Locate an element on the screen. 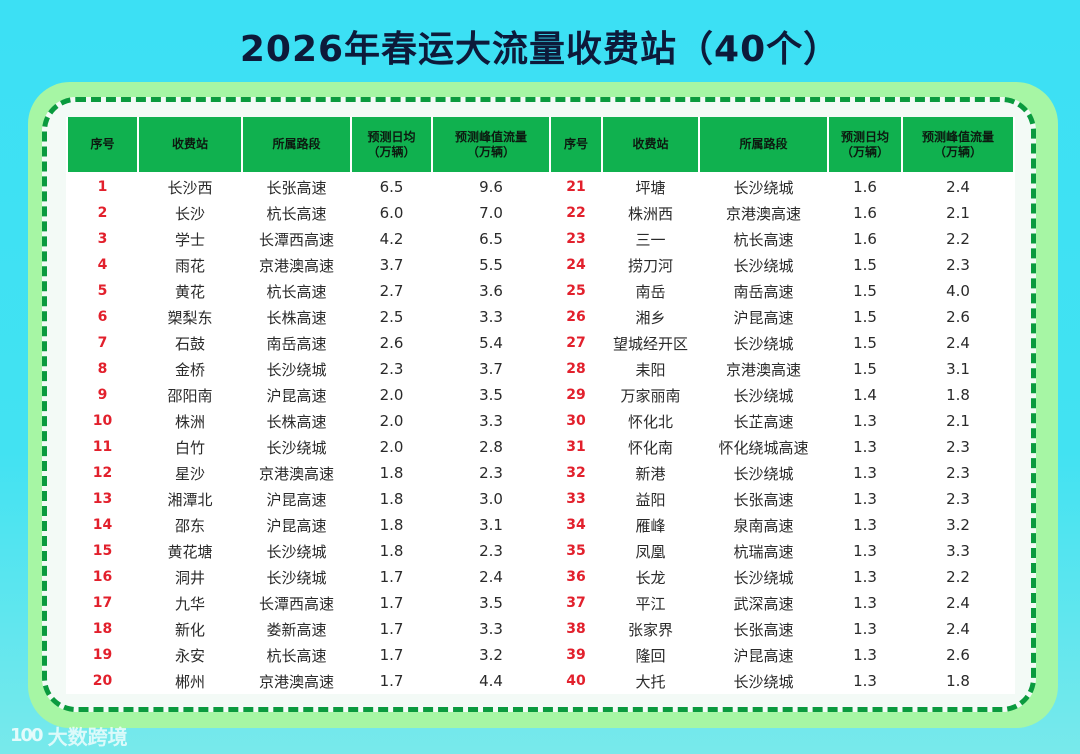  table-row: 20 郴州 京港澳高速 1.7 4.4 40 大托 长沙绕城 1.3 1.8 is located at coordinates (540, 681).